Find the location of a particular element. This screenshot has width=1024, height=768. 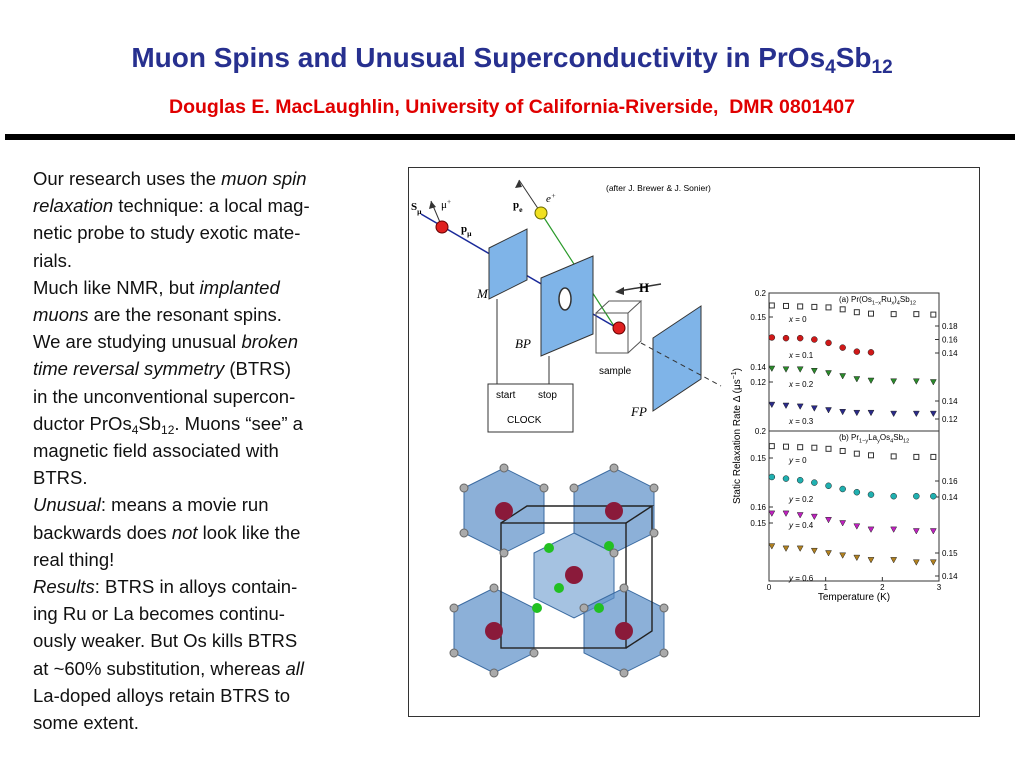

diagram-label: pe is located at coordinates (518, 206).